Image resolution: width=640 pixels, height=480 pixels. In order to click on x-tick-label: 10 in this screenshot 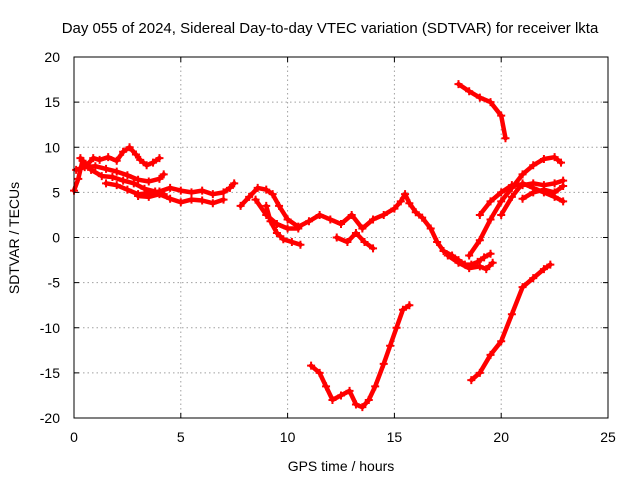, I will do `click(288, 437)`.